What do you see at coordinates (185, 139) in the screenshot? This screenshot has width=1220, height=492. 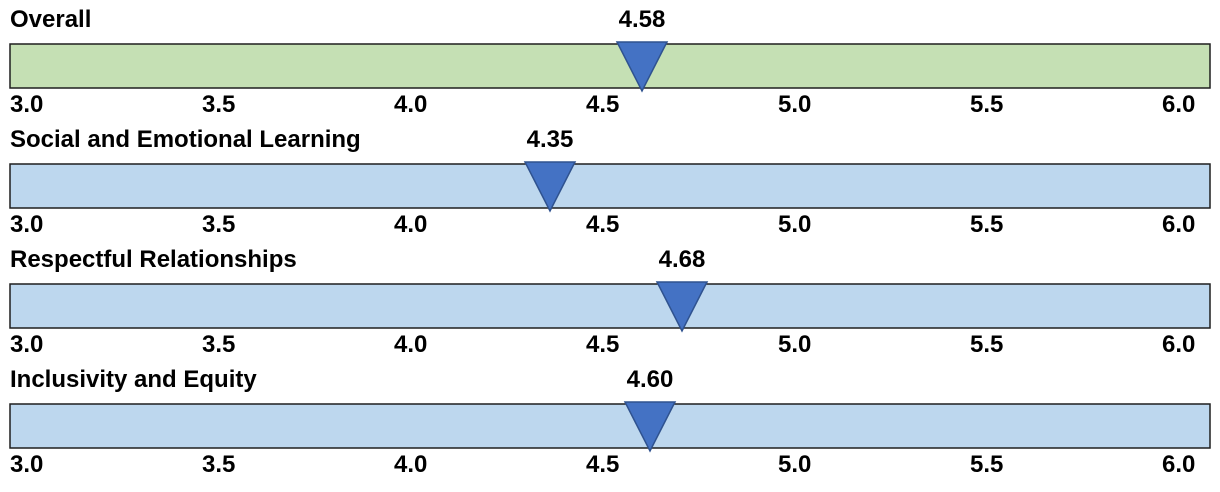 I see `row-title: Social and Emotional Learning` at bounding box center [185, 139].